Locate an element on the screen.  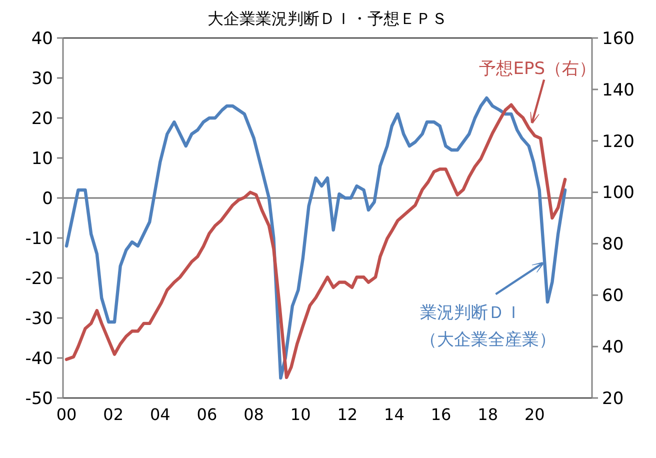
y-tick-label: 30 is located at coordinates (42, 78).